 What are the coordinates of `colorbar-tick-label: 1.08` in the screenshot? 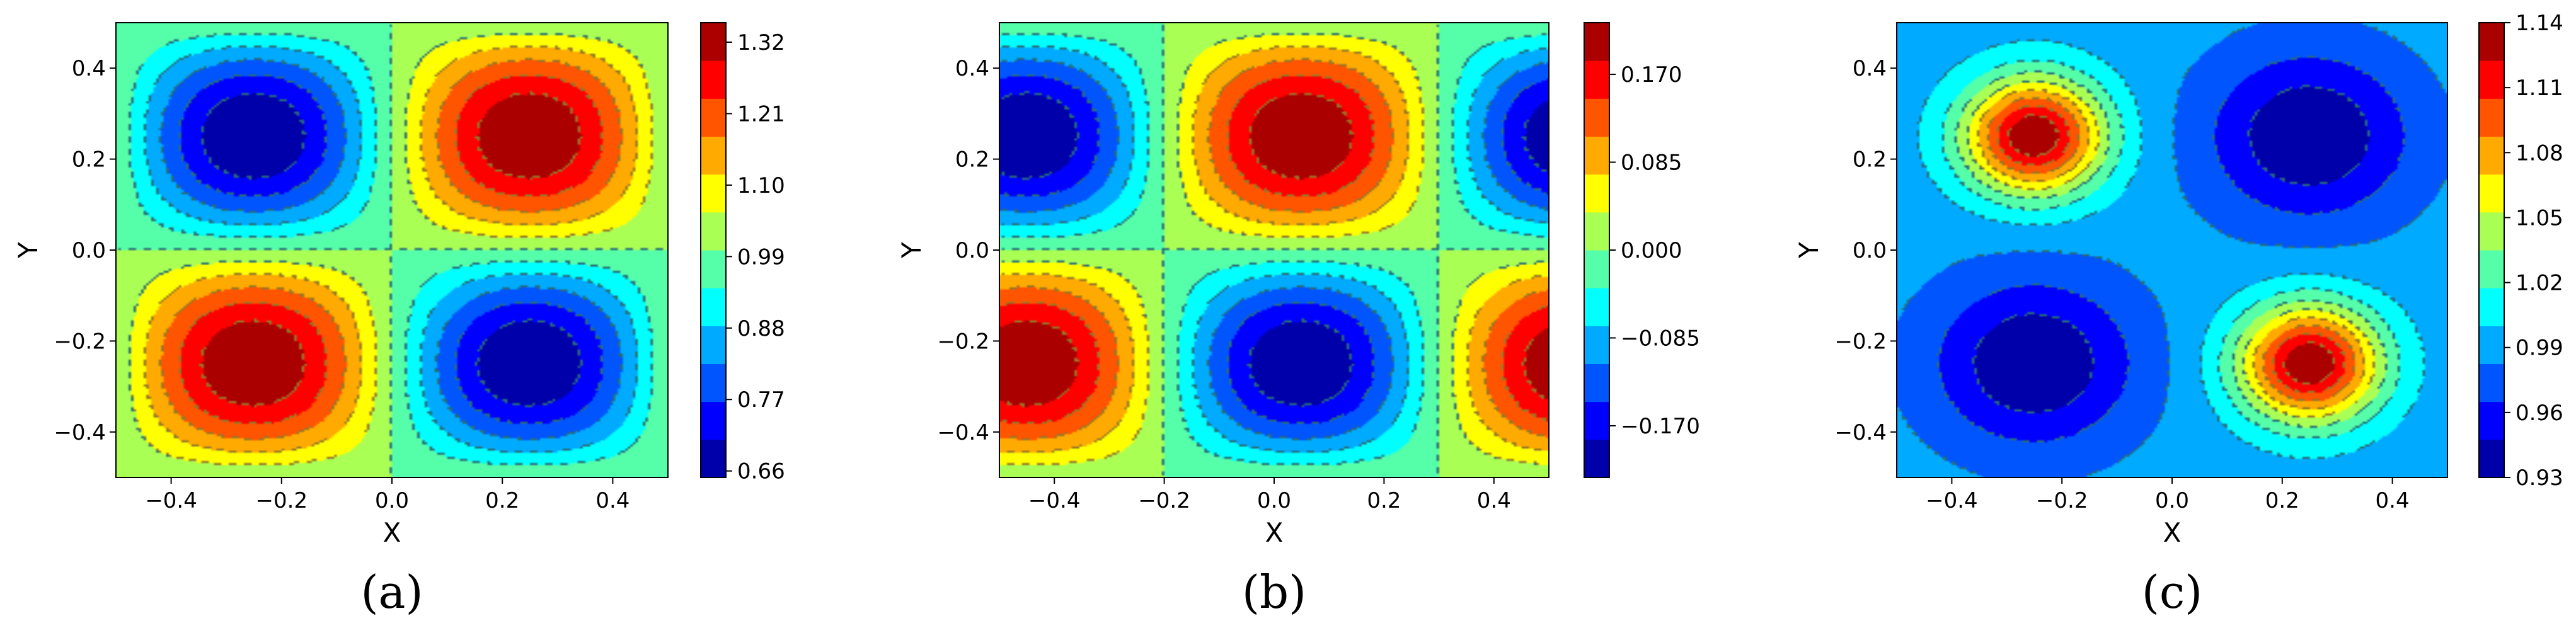 It's located at (2539, 153).